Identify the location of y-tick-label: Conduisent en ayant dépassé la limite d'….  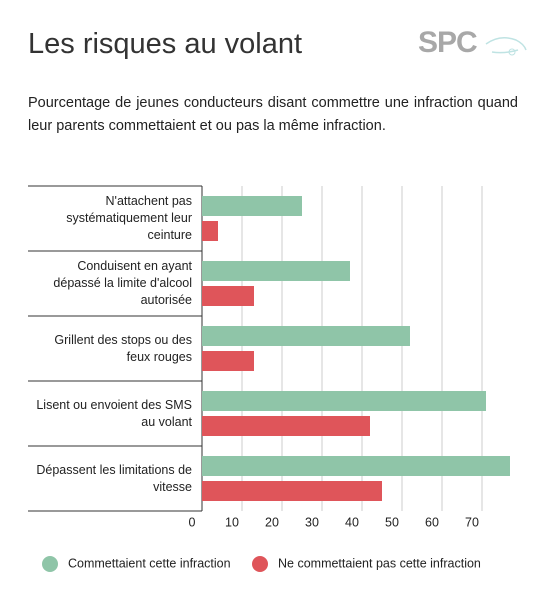
(122, 283).